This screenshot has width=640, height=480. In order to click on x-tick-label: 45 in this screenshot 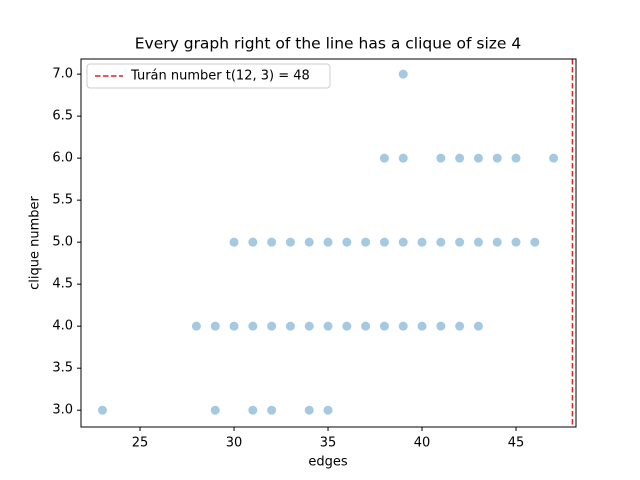, I will do `click(516, 443)`.